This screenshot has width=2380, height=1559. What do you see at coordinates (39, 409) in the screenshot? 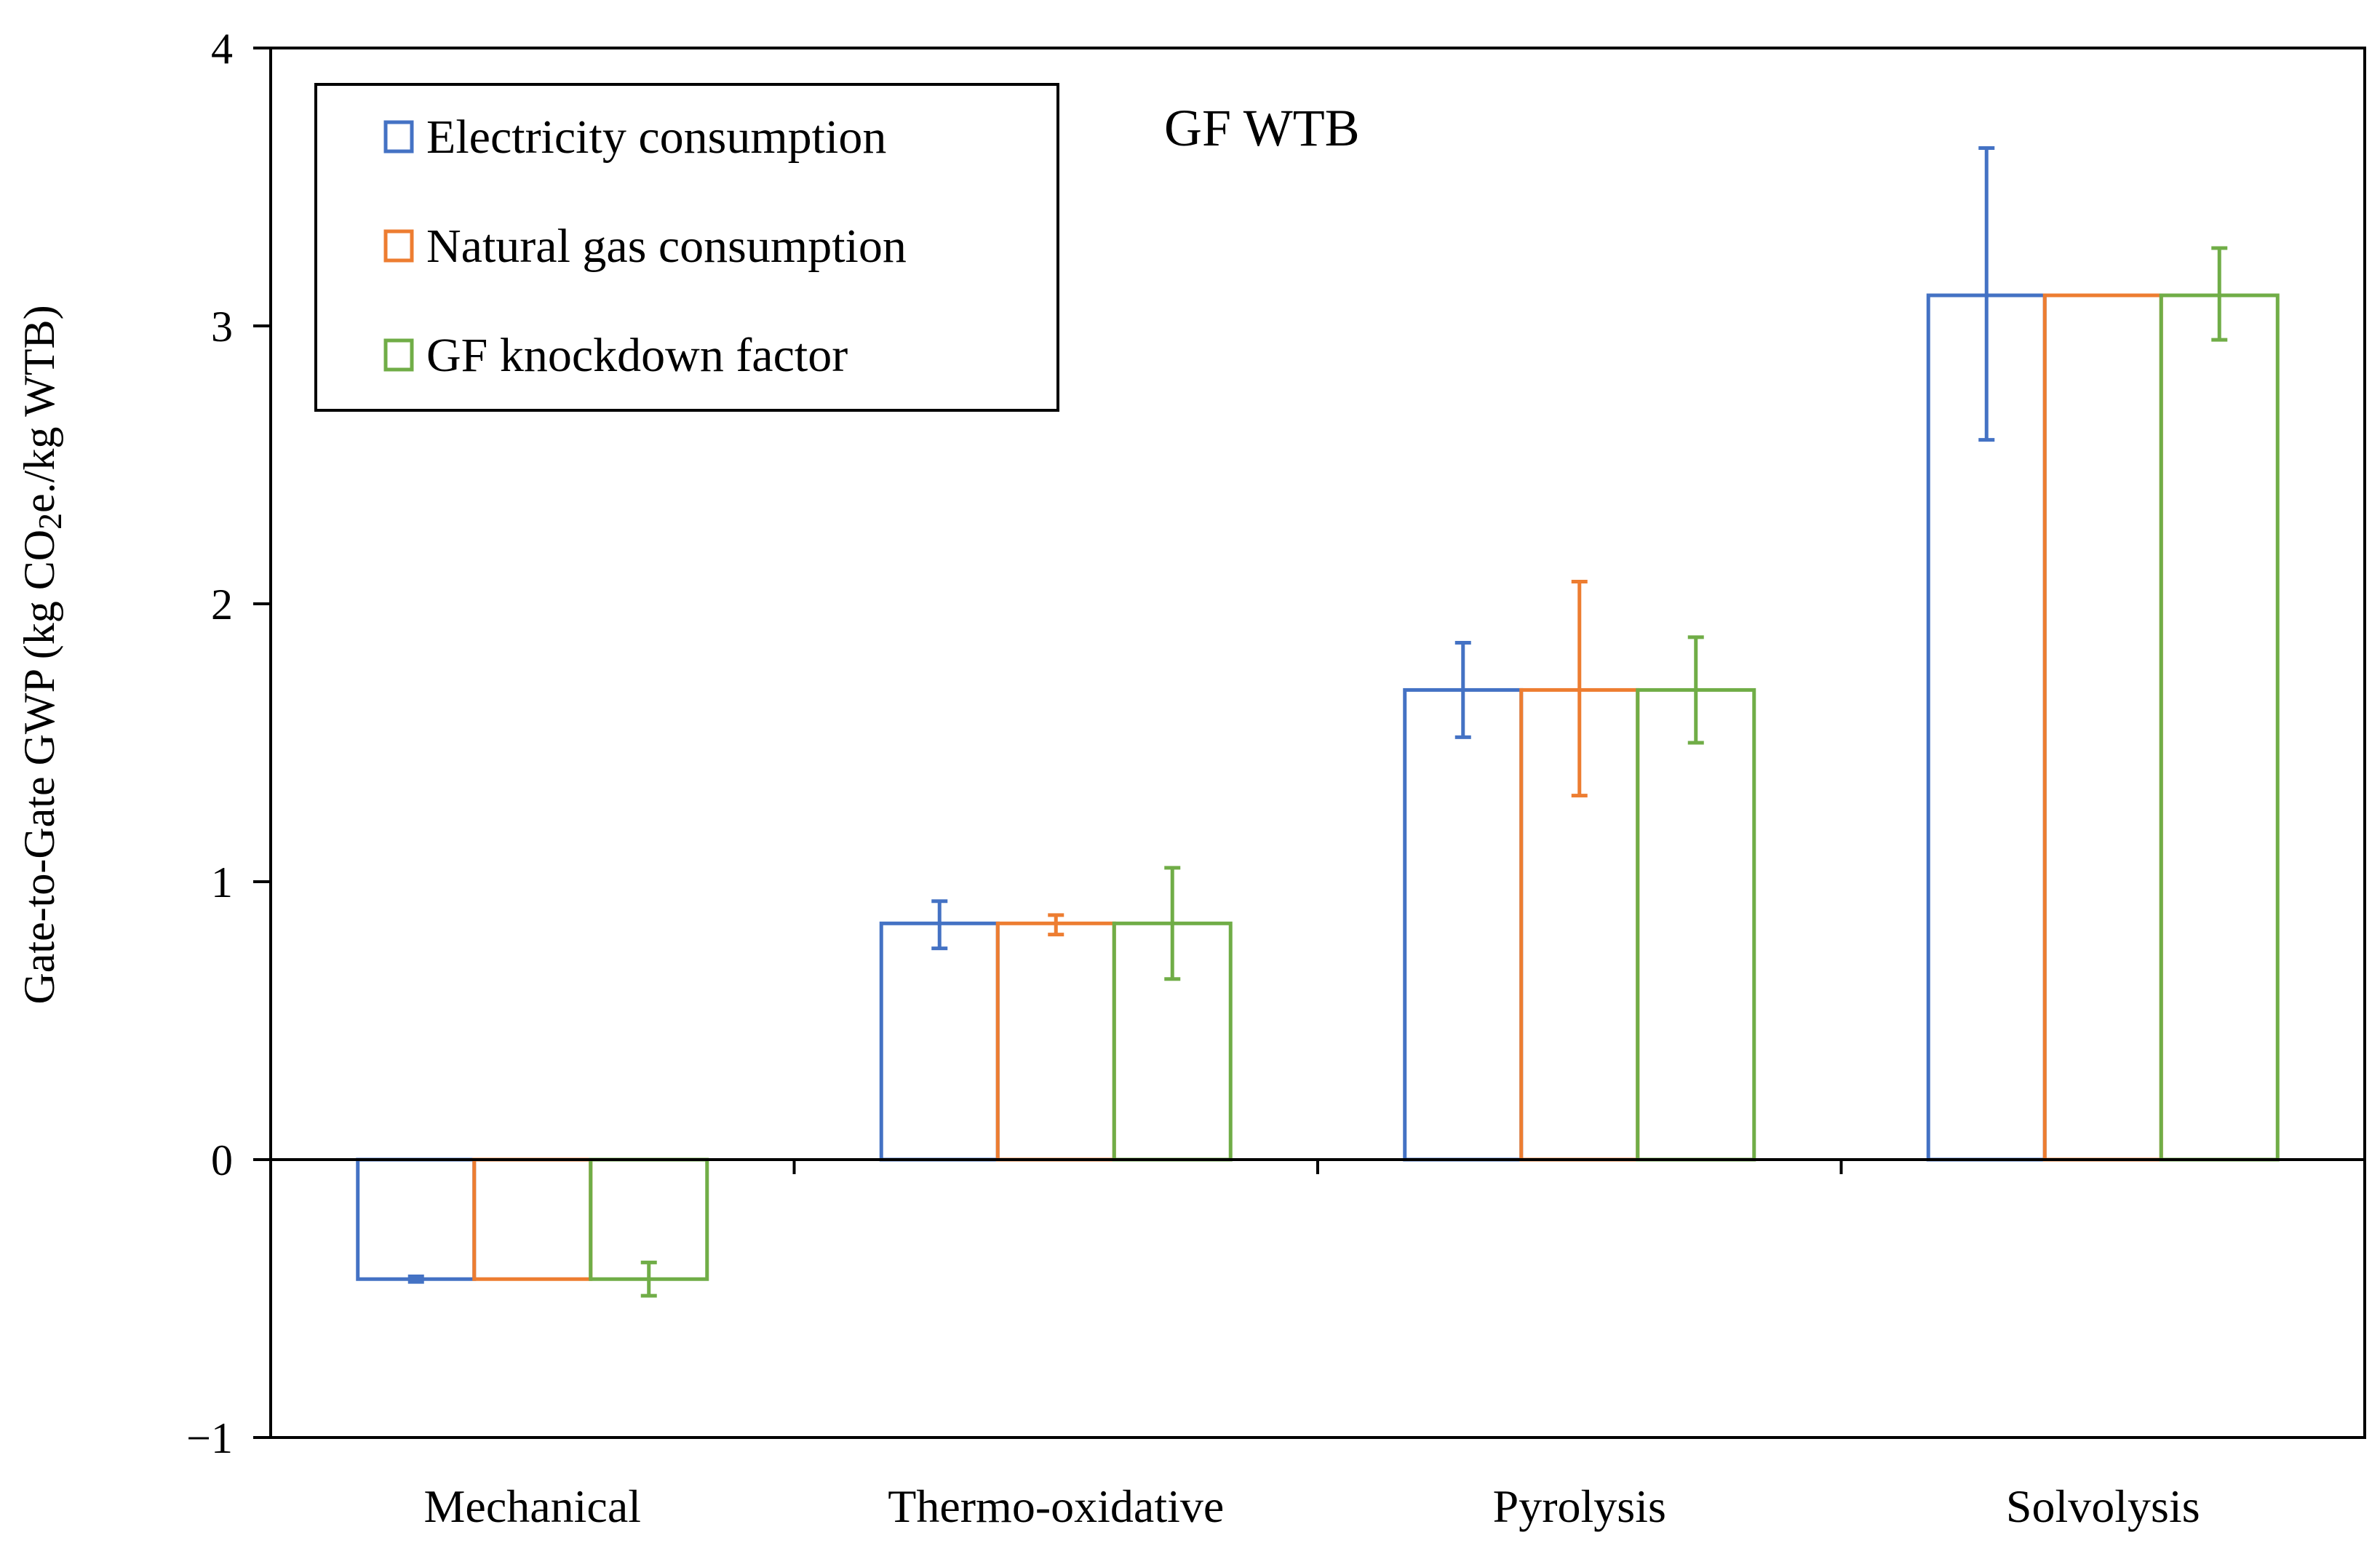
I see `y-axis-label-suffix: e./kg WTB)` at bounding box center [39, 409].